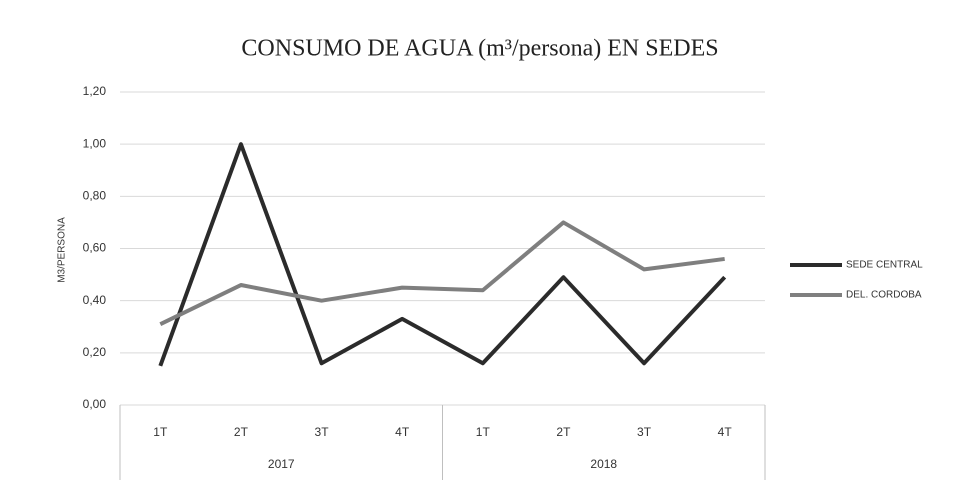 The width and height of the screenshot is (963, 486). What do you see at coordinates (281, 464) in the screenshot?
I see `x-group-label: 2017` at bounding box center [281, 464].